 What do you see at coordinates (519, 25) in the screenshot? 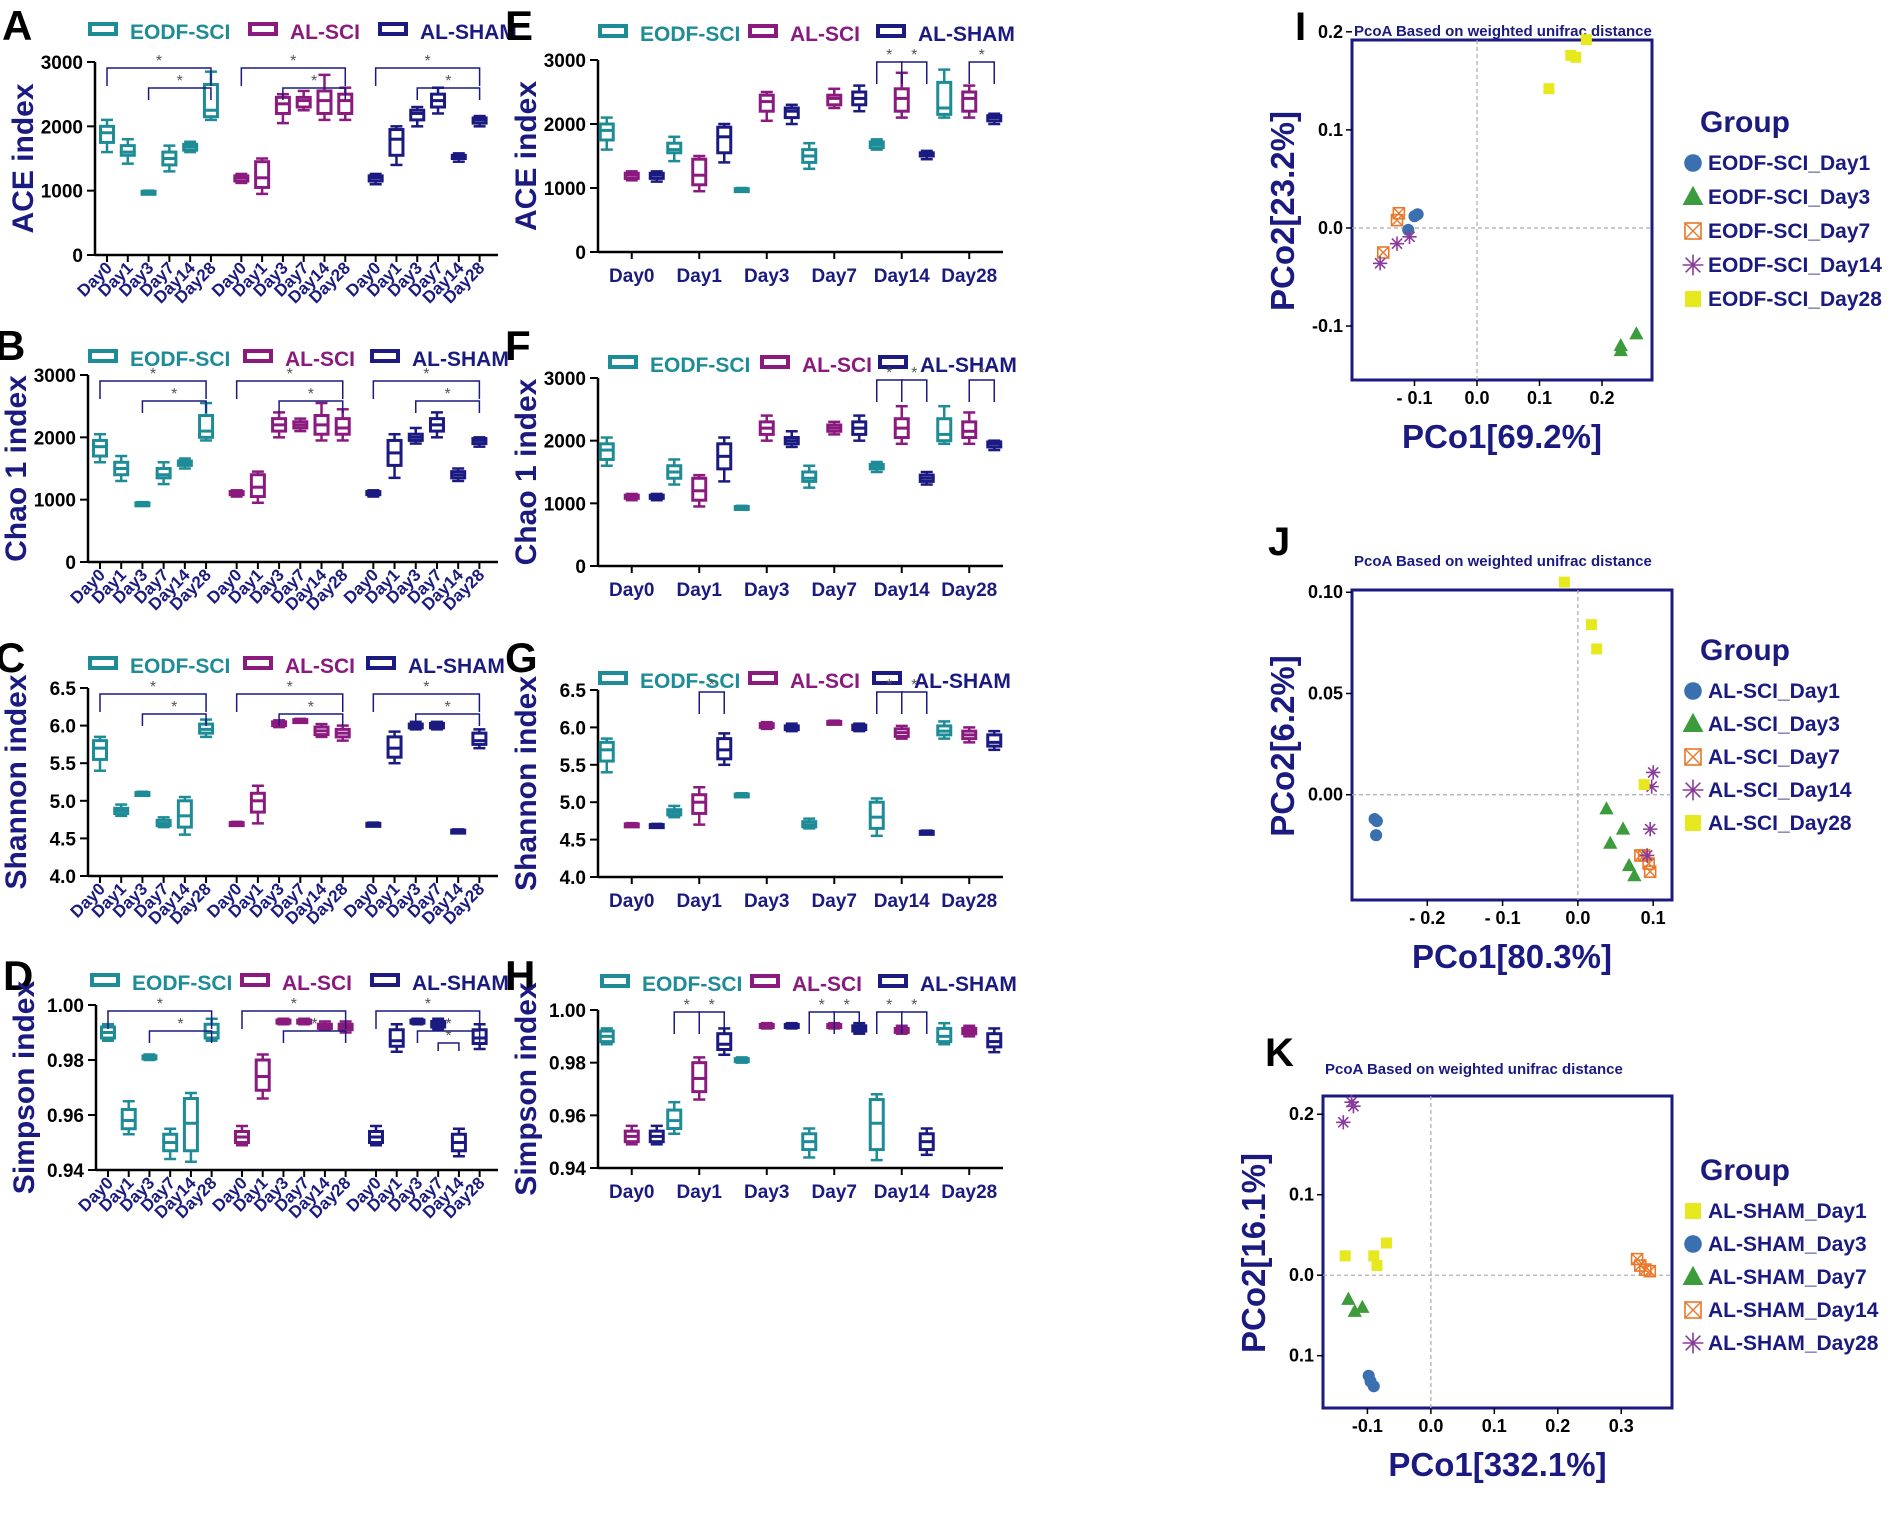
I see `panel-letter: E` at bounding box center [519, 25].